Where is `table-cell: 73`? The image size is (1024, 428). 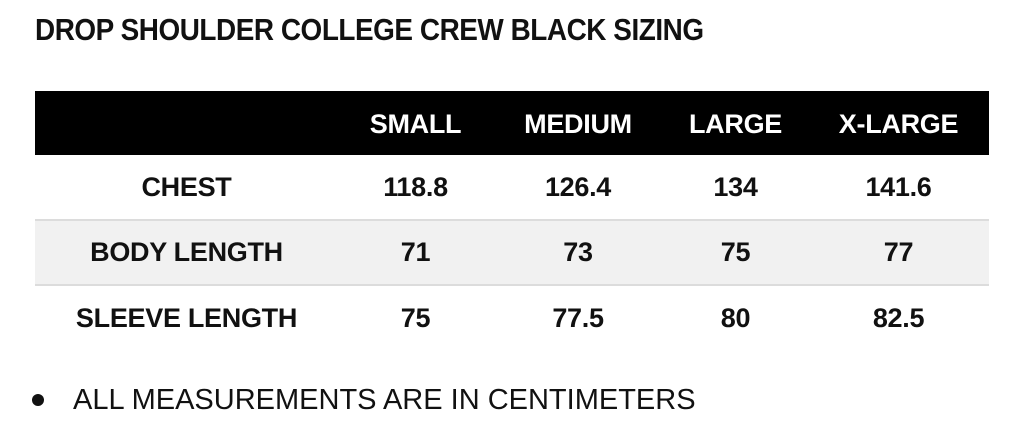
table-cell: 73 is located at coordinates (578, 252).